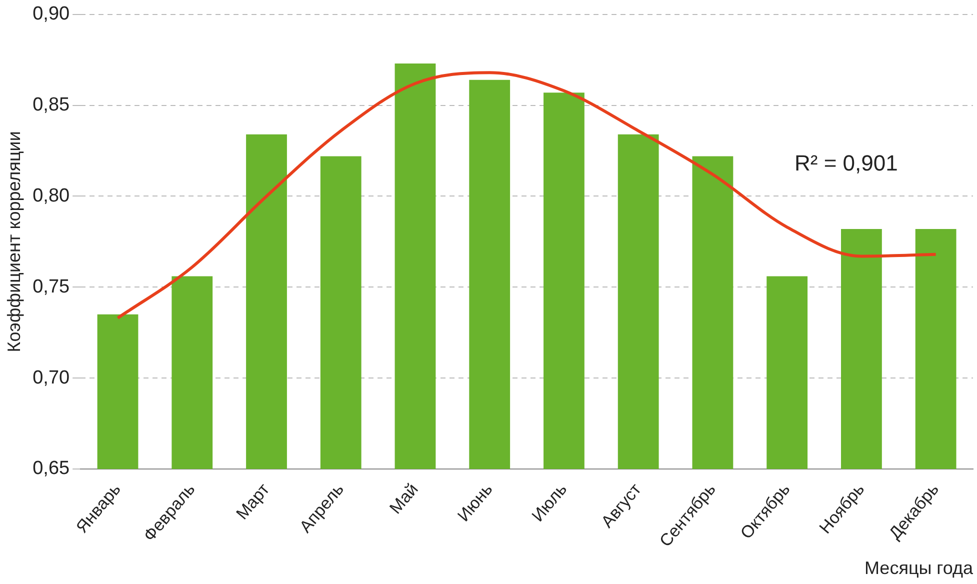 The width and height of the screenshot is (977, 584). Describe the element at coordinates (51, 14) in the screenshot. I see `y-tick-label: 0,90` at that location.